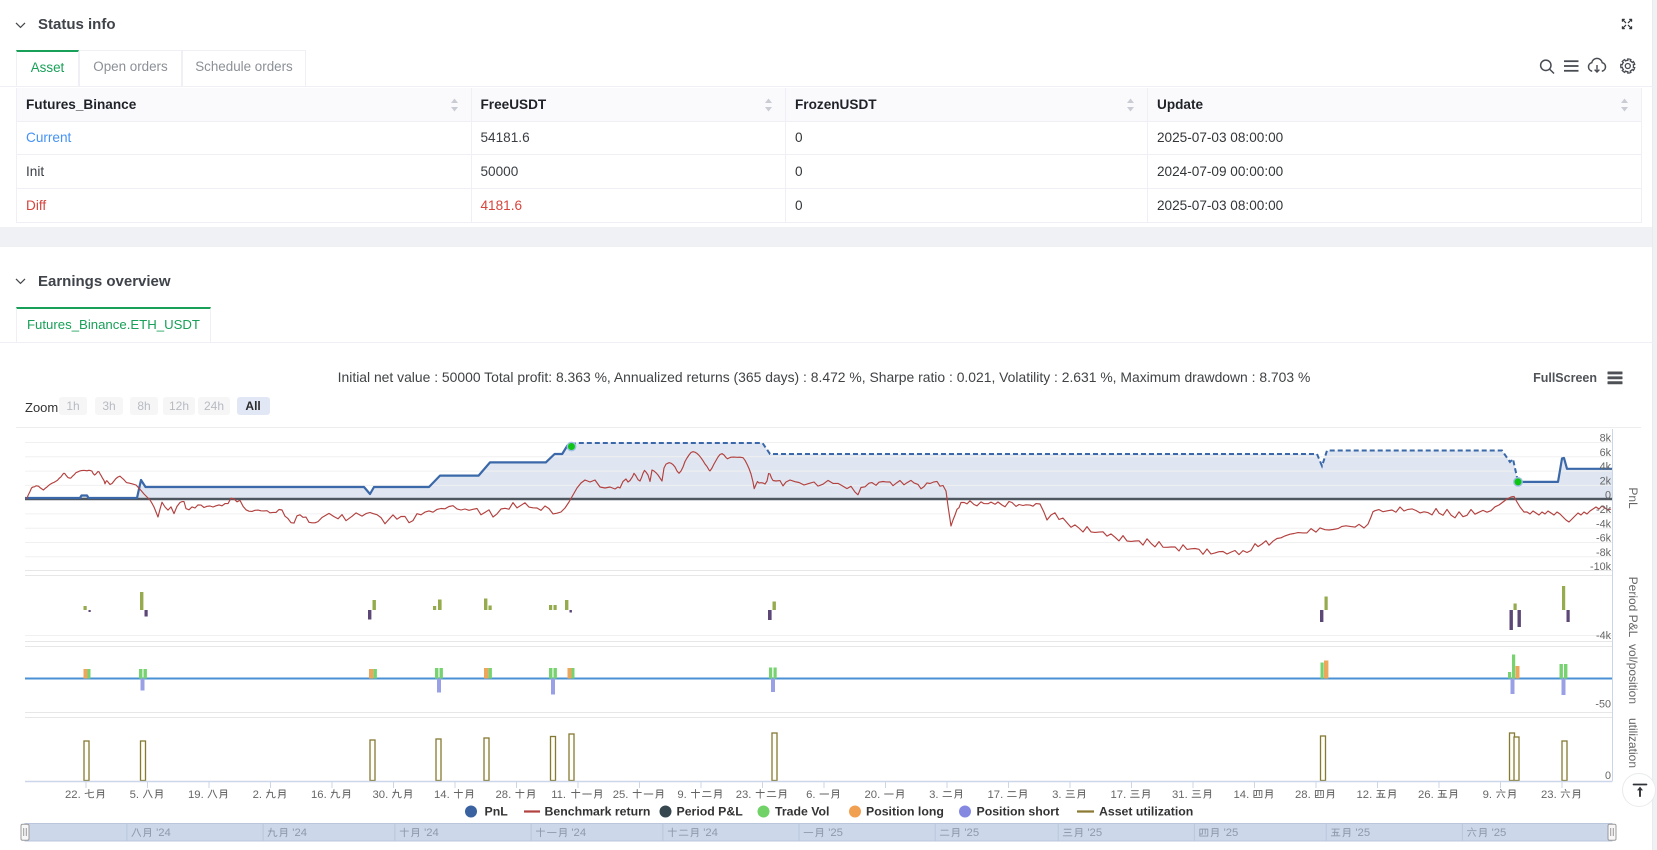 The width and height of the screenshot is (1657, 850). I want to click on svg-text: -10k, so click(1601, 567).